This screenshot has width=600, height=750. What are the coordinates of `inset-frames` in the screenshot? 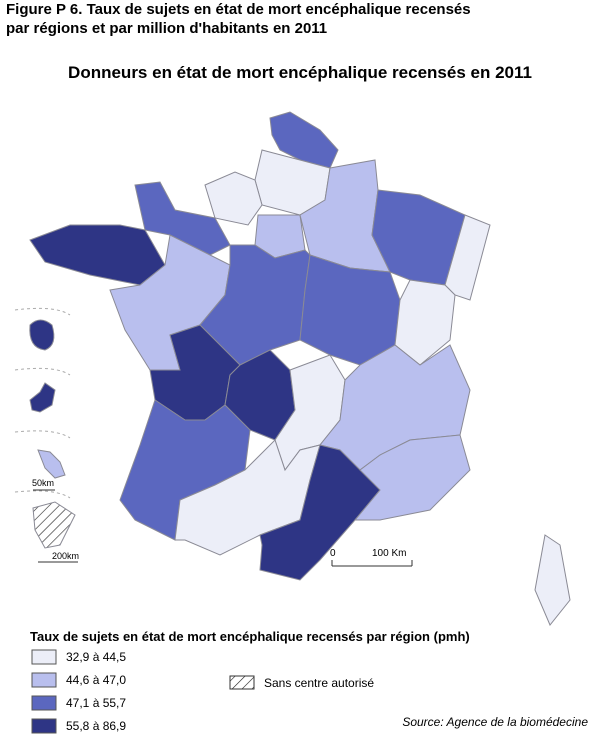 It's located at (42, 403).